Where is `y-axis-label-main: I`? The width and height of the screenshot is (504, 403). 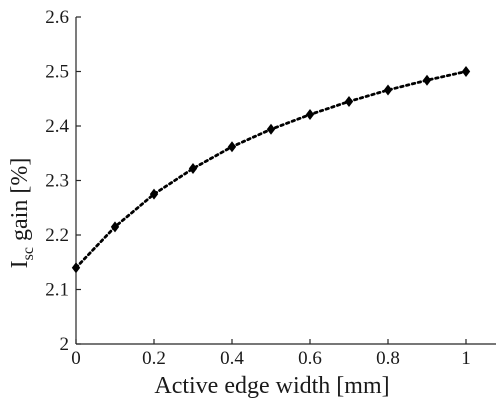
y-axis-label-main: I is located at coordinates (20, 264).